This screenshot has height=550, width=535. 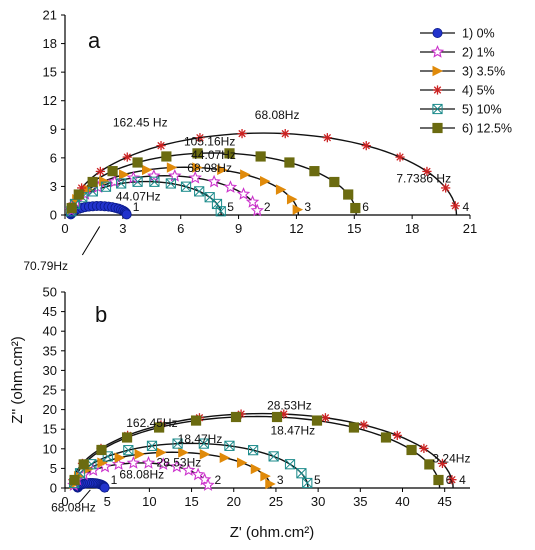 I want to click on y-tick-label: 35, so click(x=50, y=350).